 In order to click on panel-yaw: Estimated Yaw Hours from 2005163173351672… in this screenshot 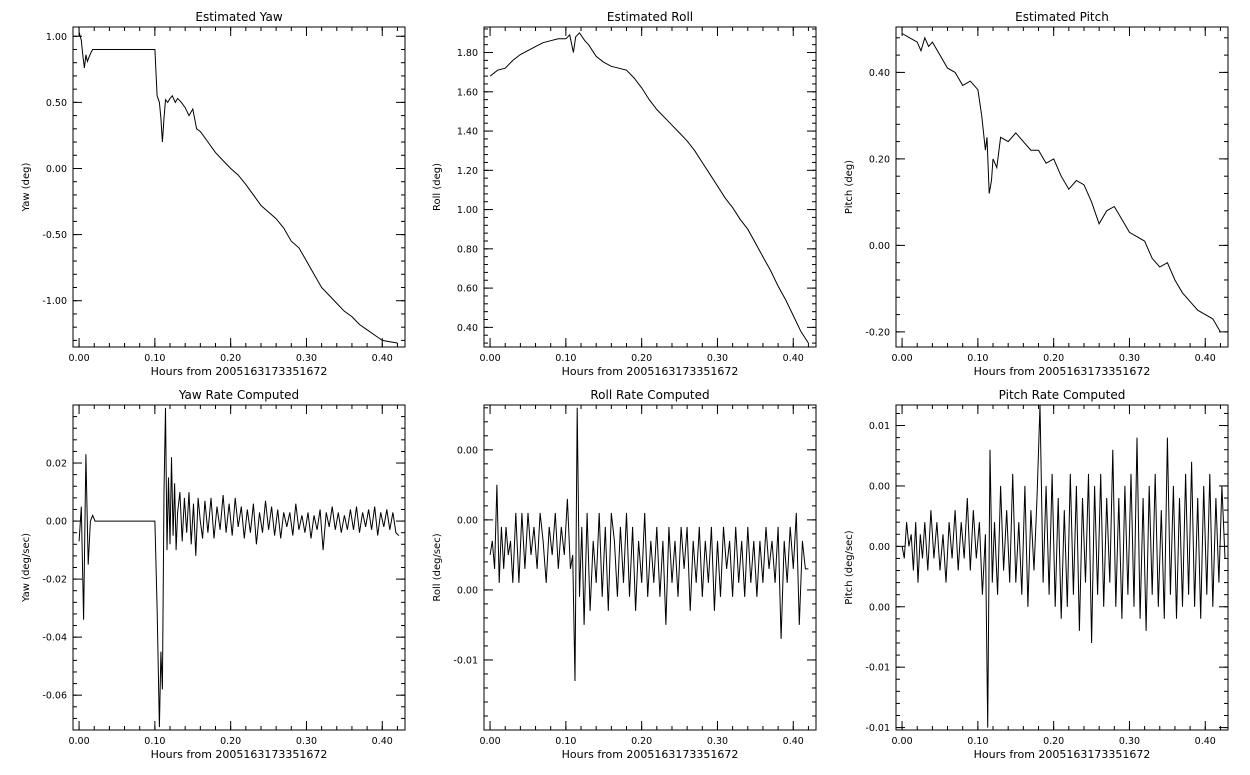, I will do `click(213, 194)`.